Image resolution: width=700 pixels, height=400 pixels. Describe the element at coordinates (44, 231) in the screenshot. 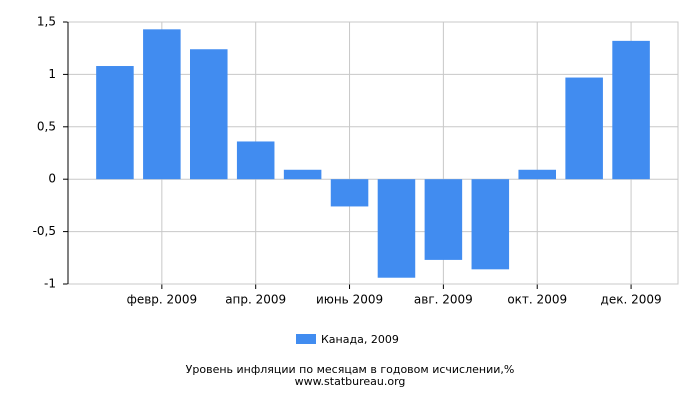

I see `y-tick-label: -0,5` at that location.